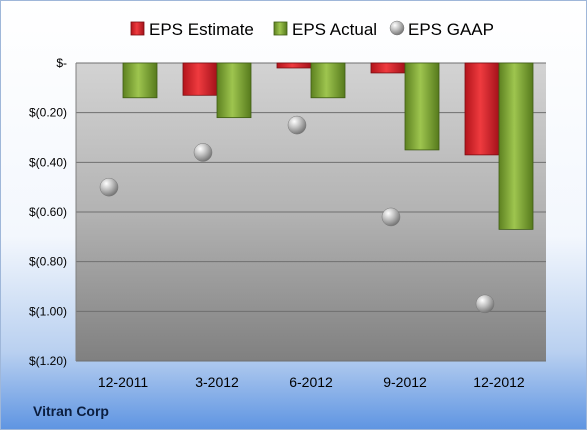  Describe the element at coordinates (61, 63) in the screenshot. I see `y-tick-label: $-` at that location.